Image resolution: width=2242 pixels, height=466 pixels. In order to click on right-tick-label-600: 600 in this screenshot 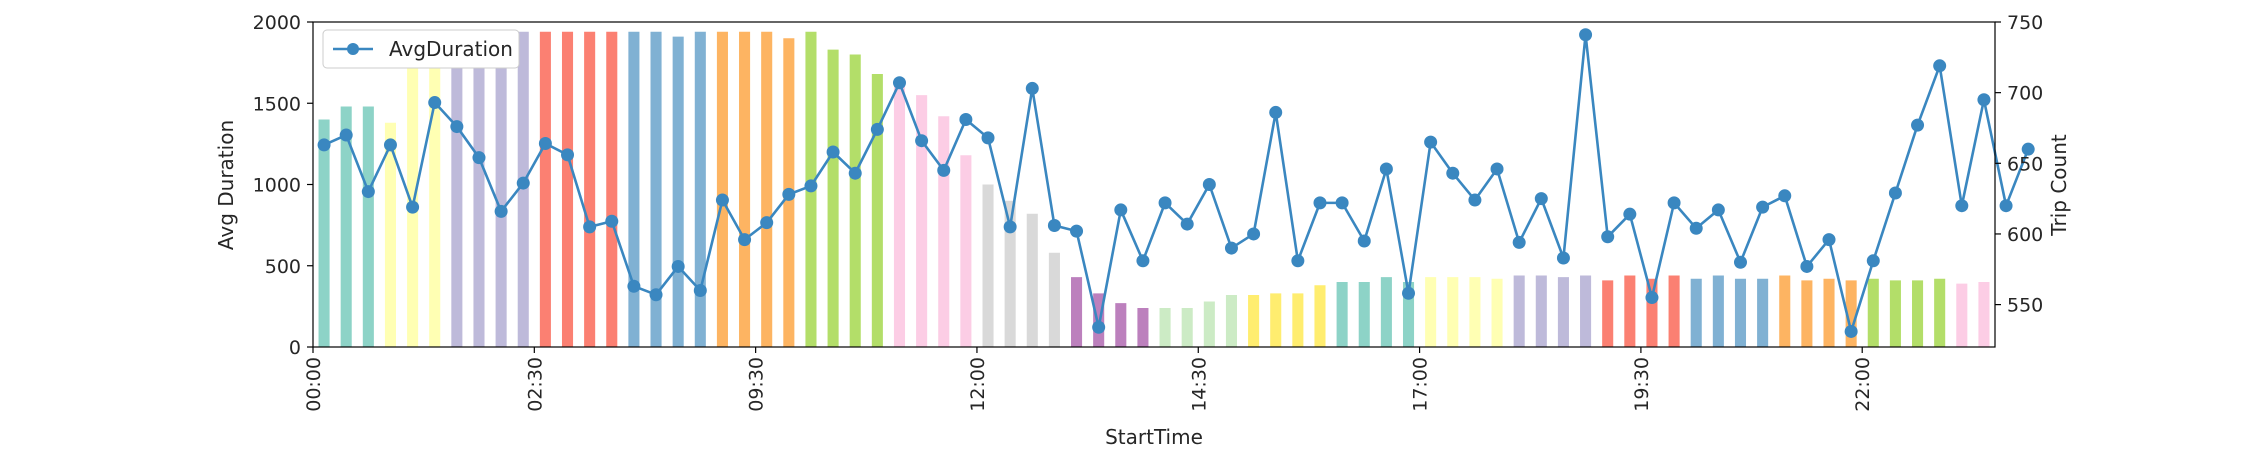, I will do `click(2025, 235)`.